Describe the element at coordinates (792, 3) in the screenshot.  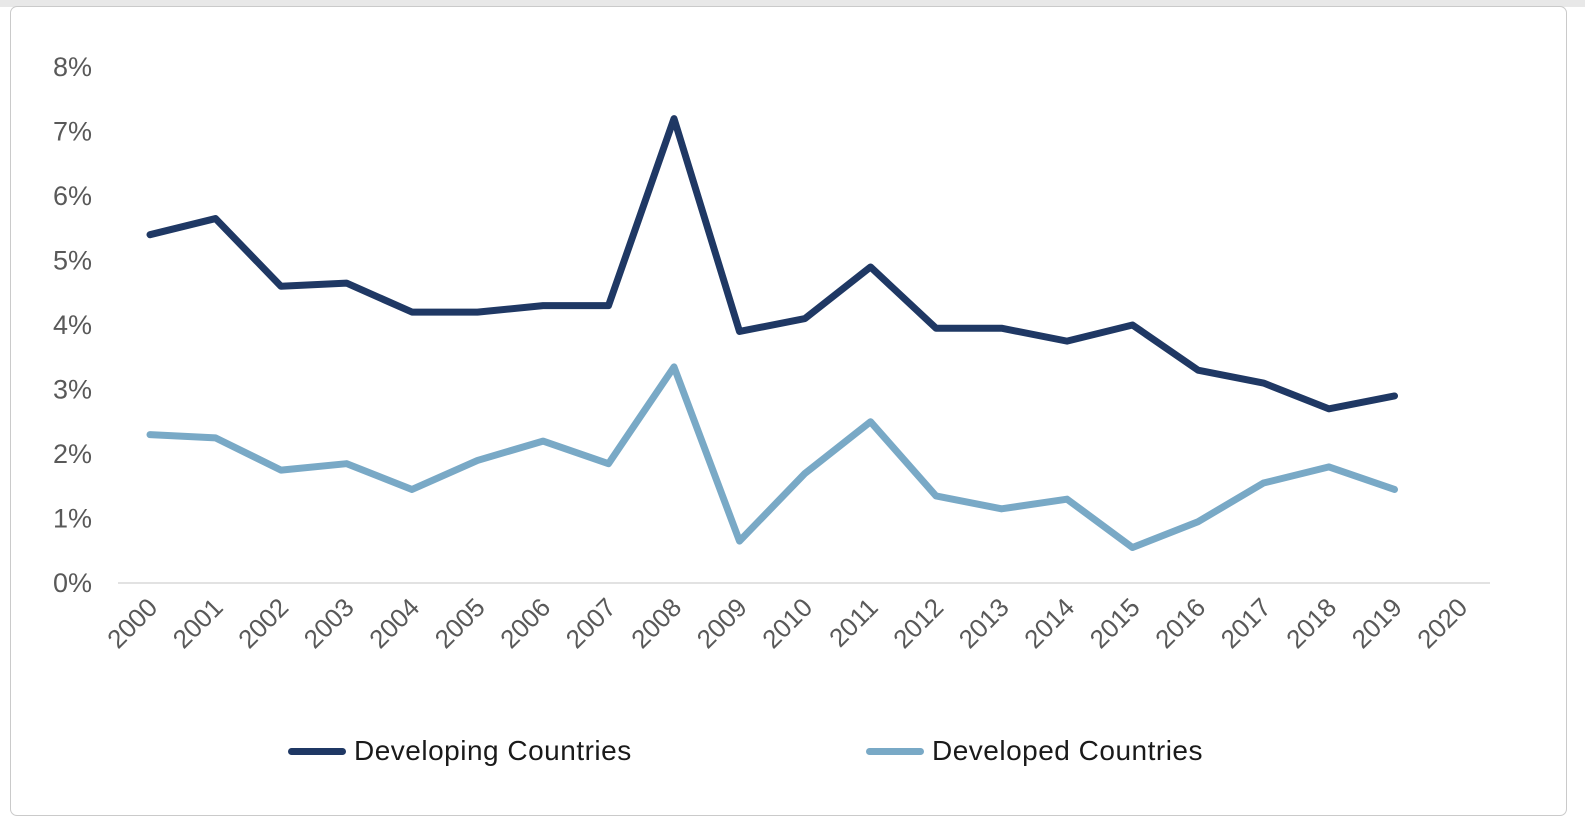
I see `window-edge-strip` at that location.